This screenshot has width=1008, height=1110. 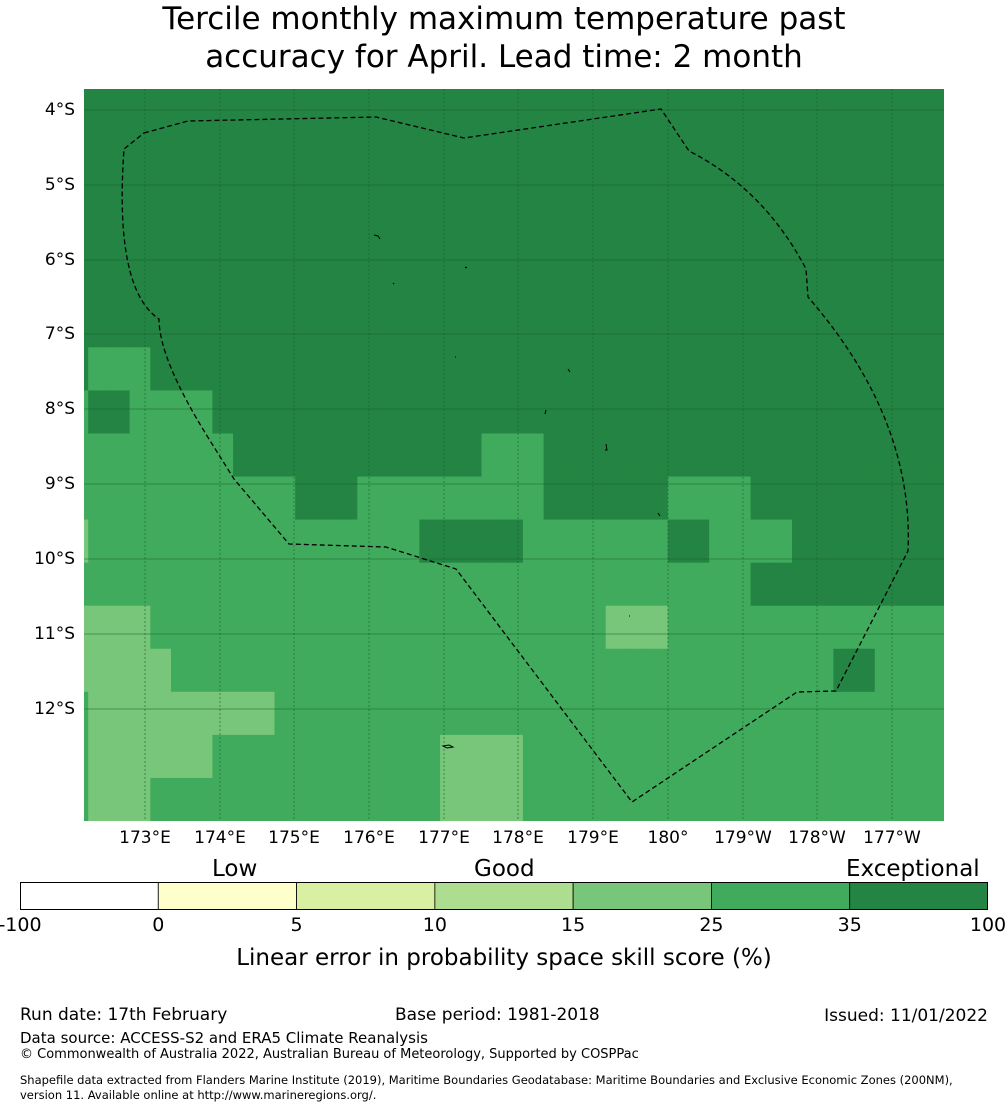 I want to click on colorbar-tick: 100, so click(x=988, y=925).